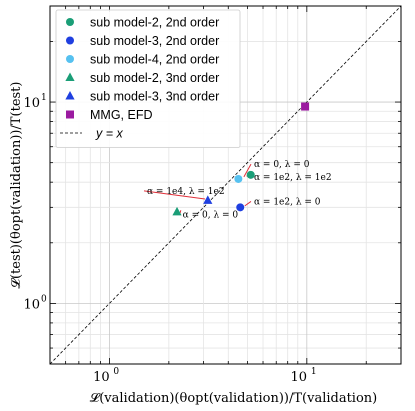 The image size is (415, 411). Describe the element at coordinates (154, 41) in the screenshot. I see `legend-label: sub model-3, 2nd order` at that location.